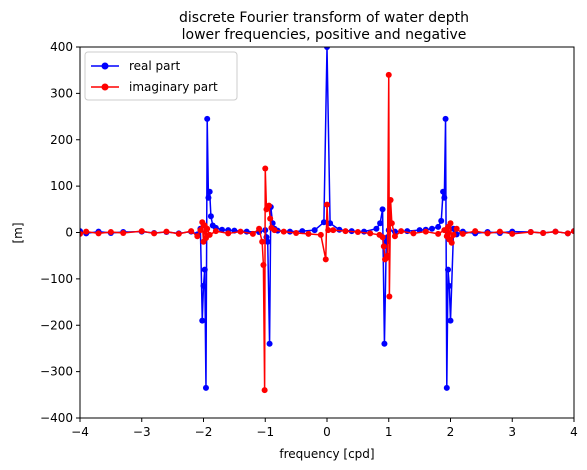  I want to click on y-tick-label: 100, so click(61, 186).